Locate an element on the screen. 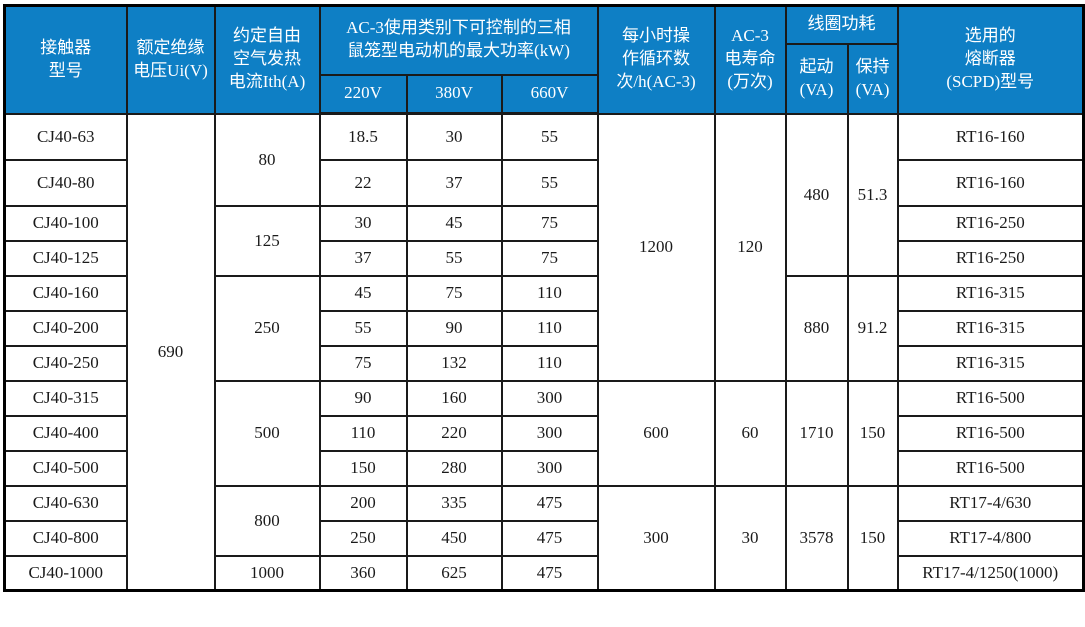  table-cell: 880 is located at coordinates (816, 328).